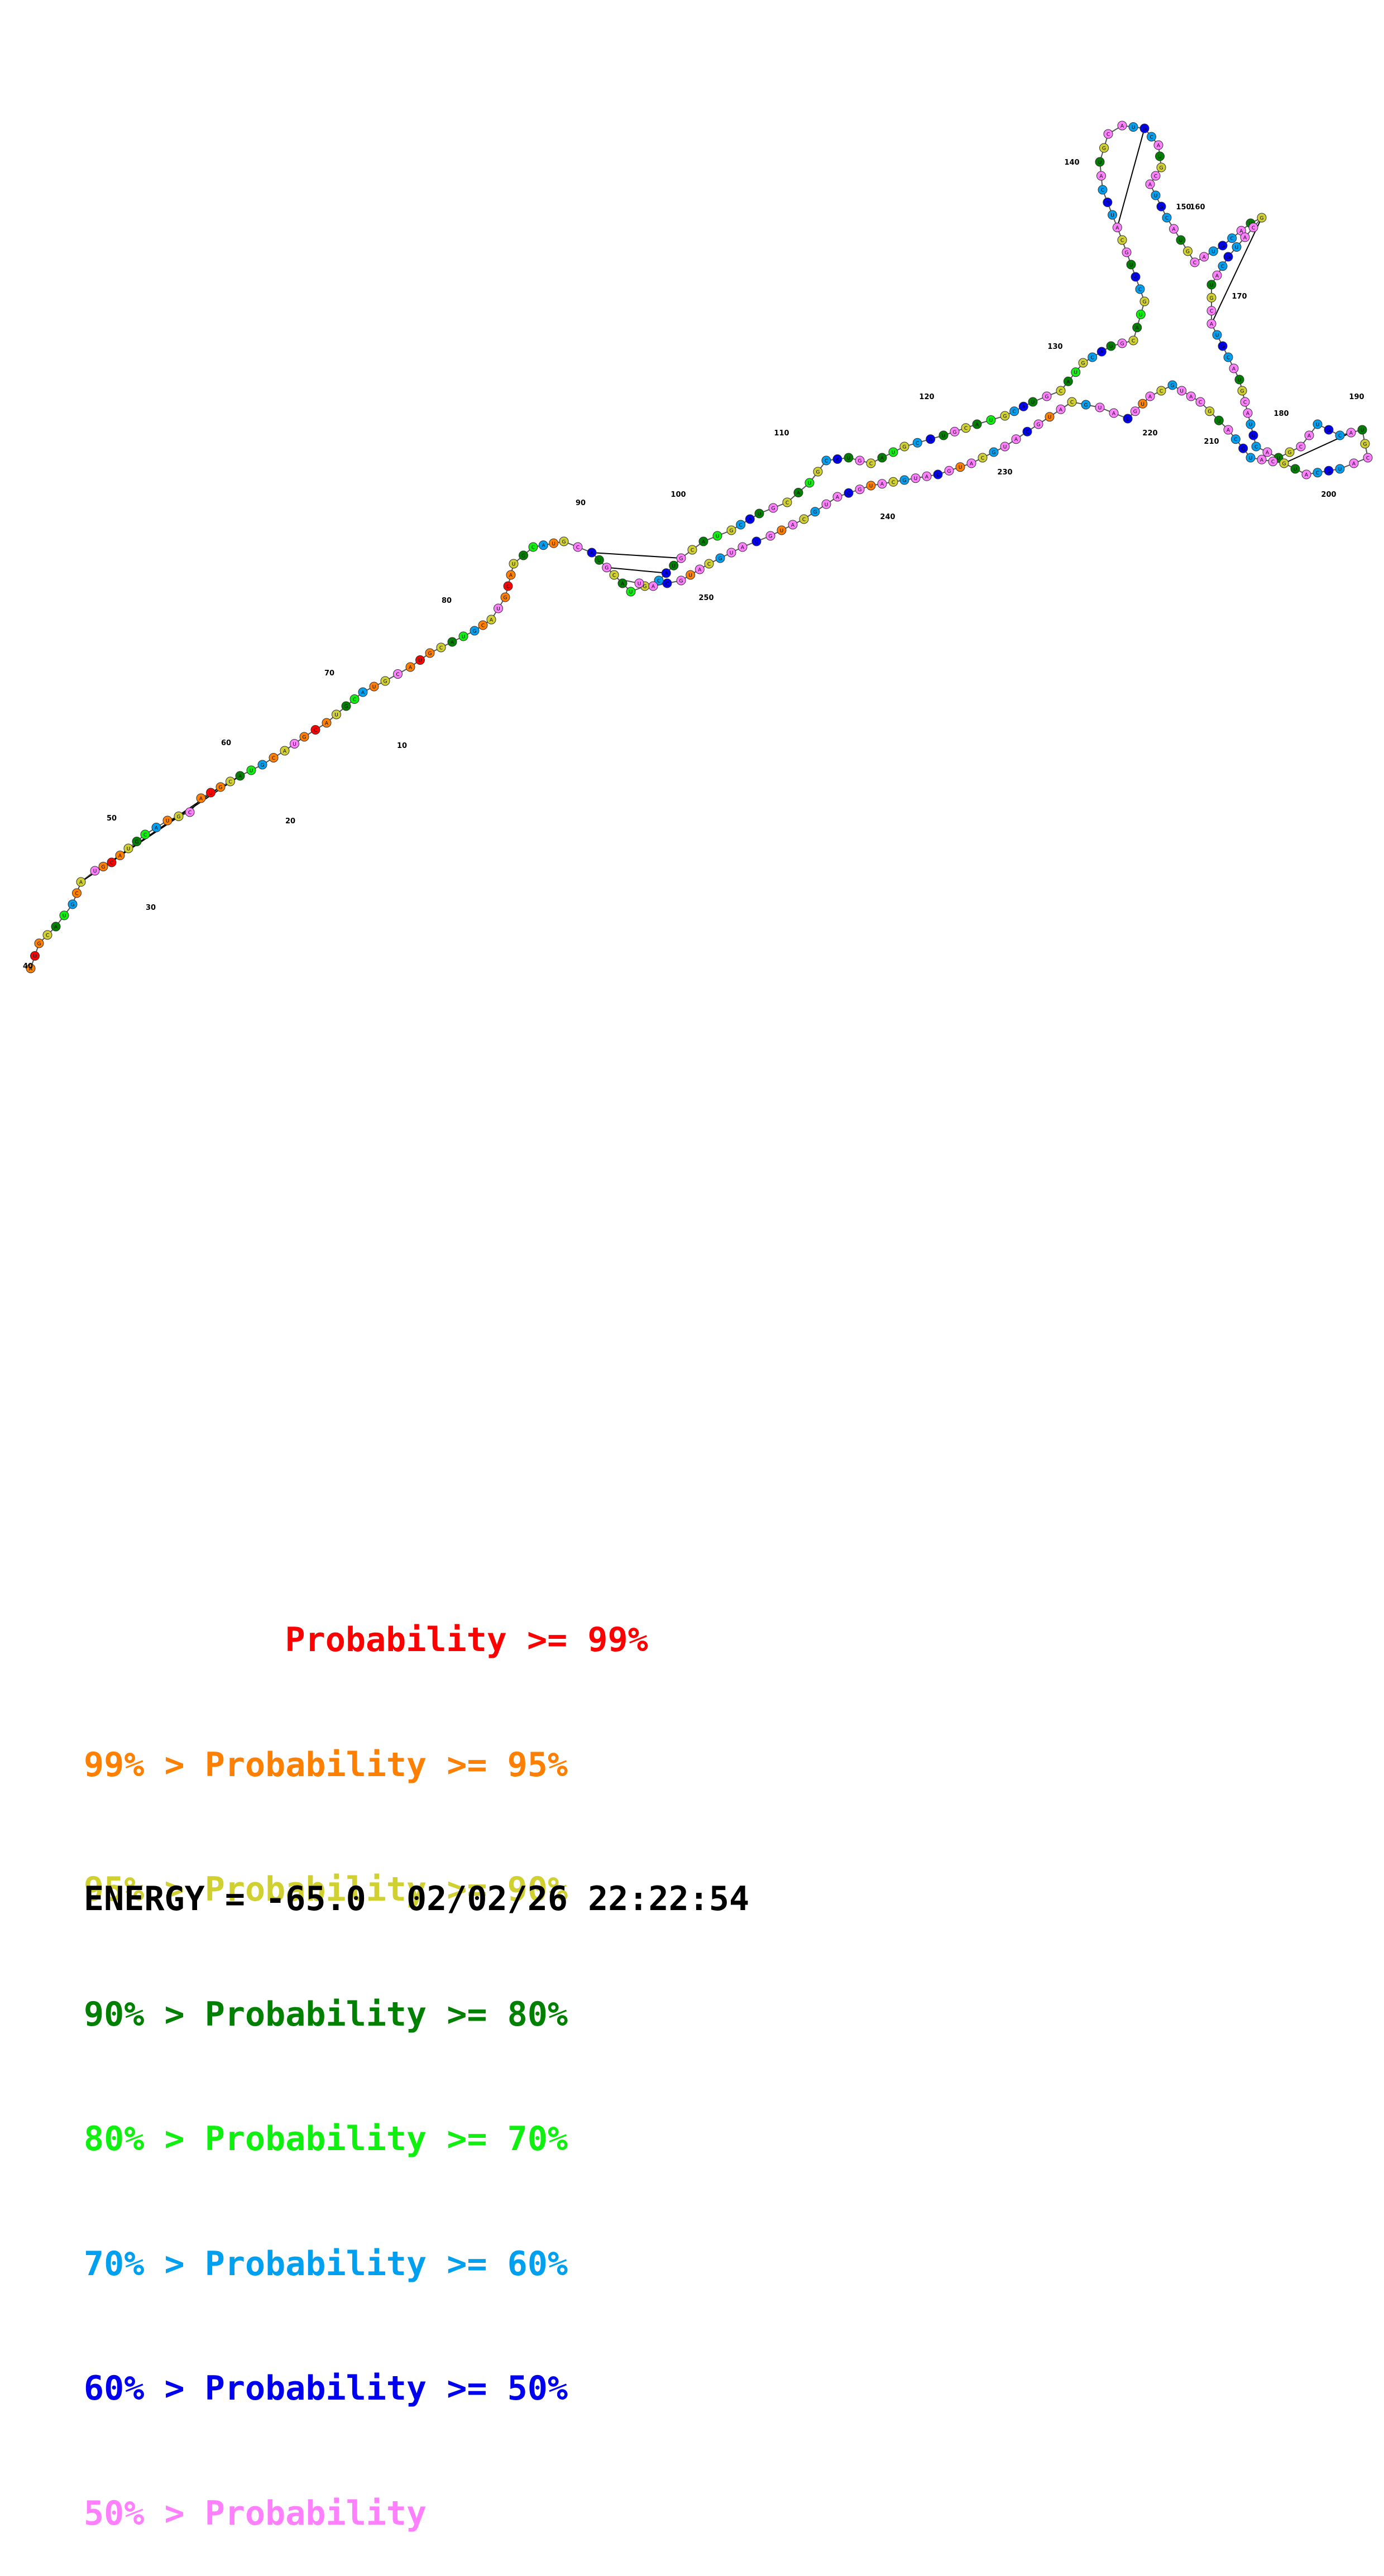 This screenshot has width=1384, height=2576. I want to click on position-label: 140, so click(1071, 163).